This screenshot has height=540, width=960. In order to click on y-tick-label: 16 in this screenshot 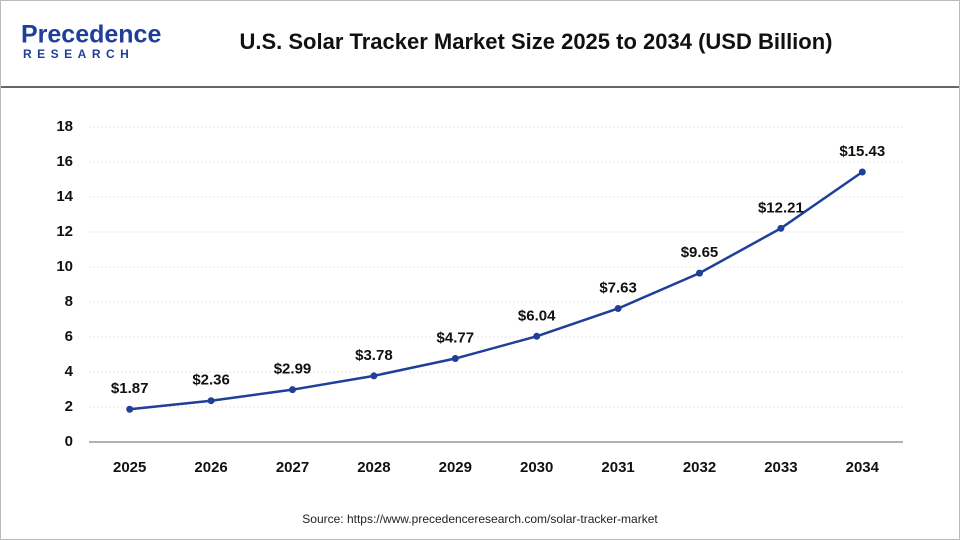, I will do `click(64, 161)`.